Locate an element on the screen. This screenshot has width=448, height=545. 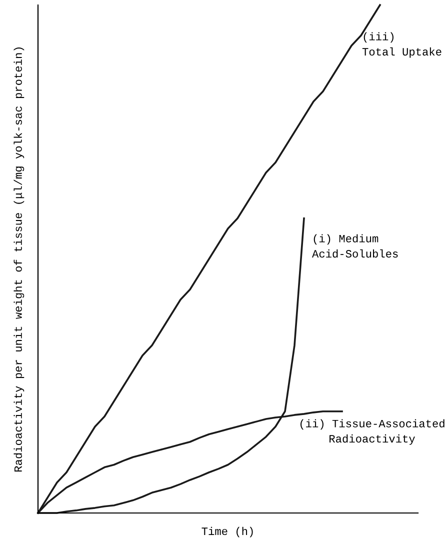
annotation: (iii) Total Uptake is located at coordinates (402, 45).